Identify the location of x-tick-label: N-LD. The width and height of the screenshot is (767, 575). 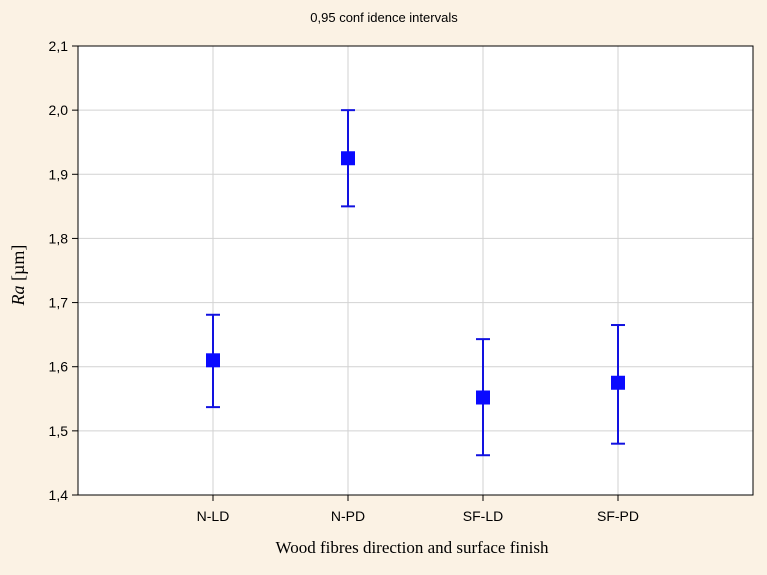
(213, 516).